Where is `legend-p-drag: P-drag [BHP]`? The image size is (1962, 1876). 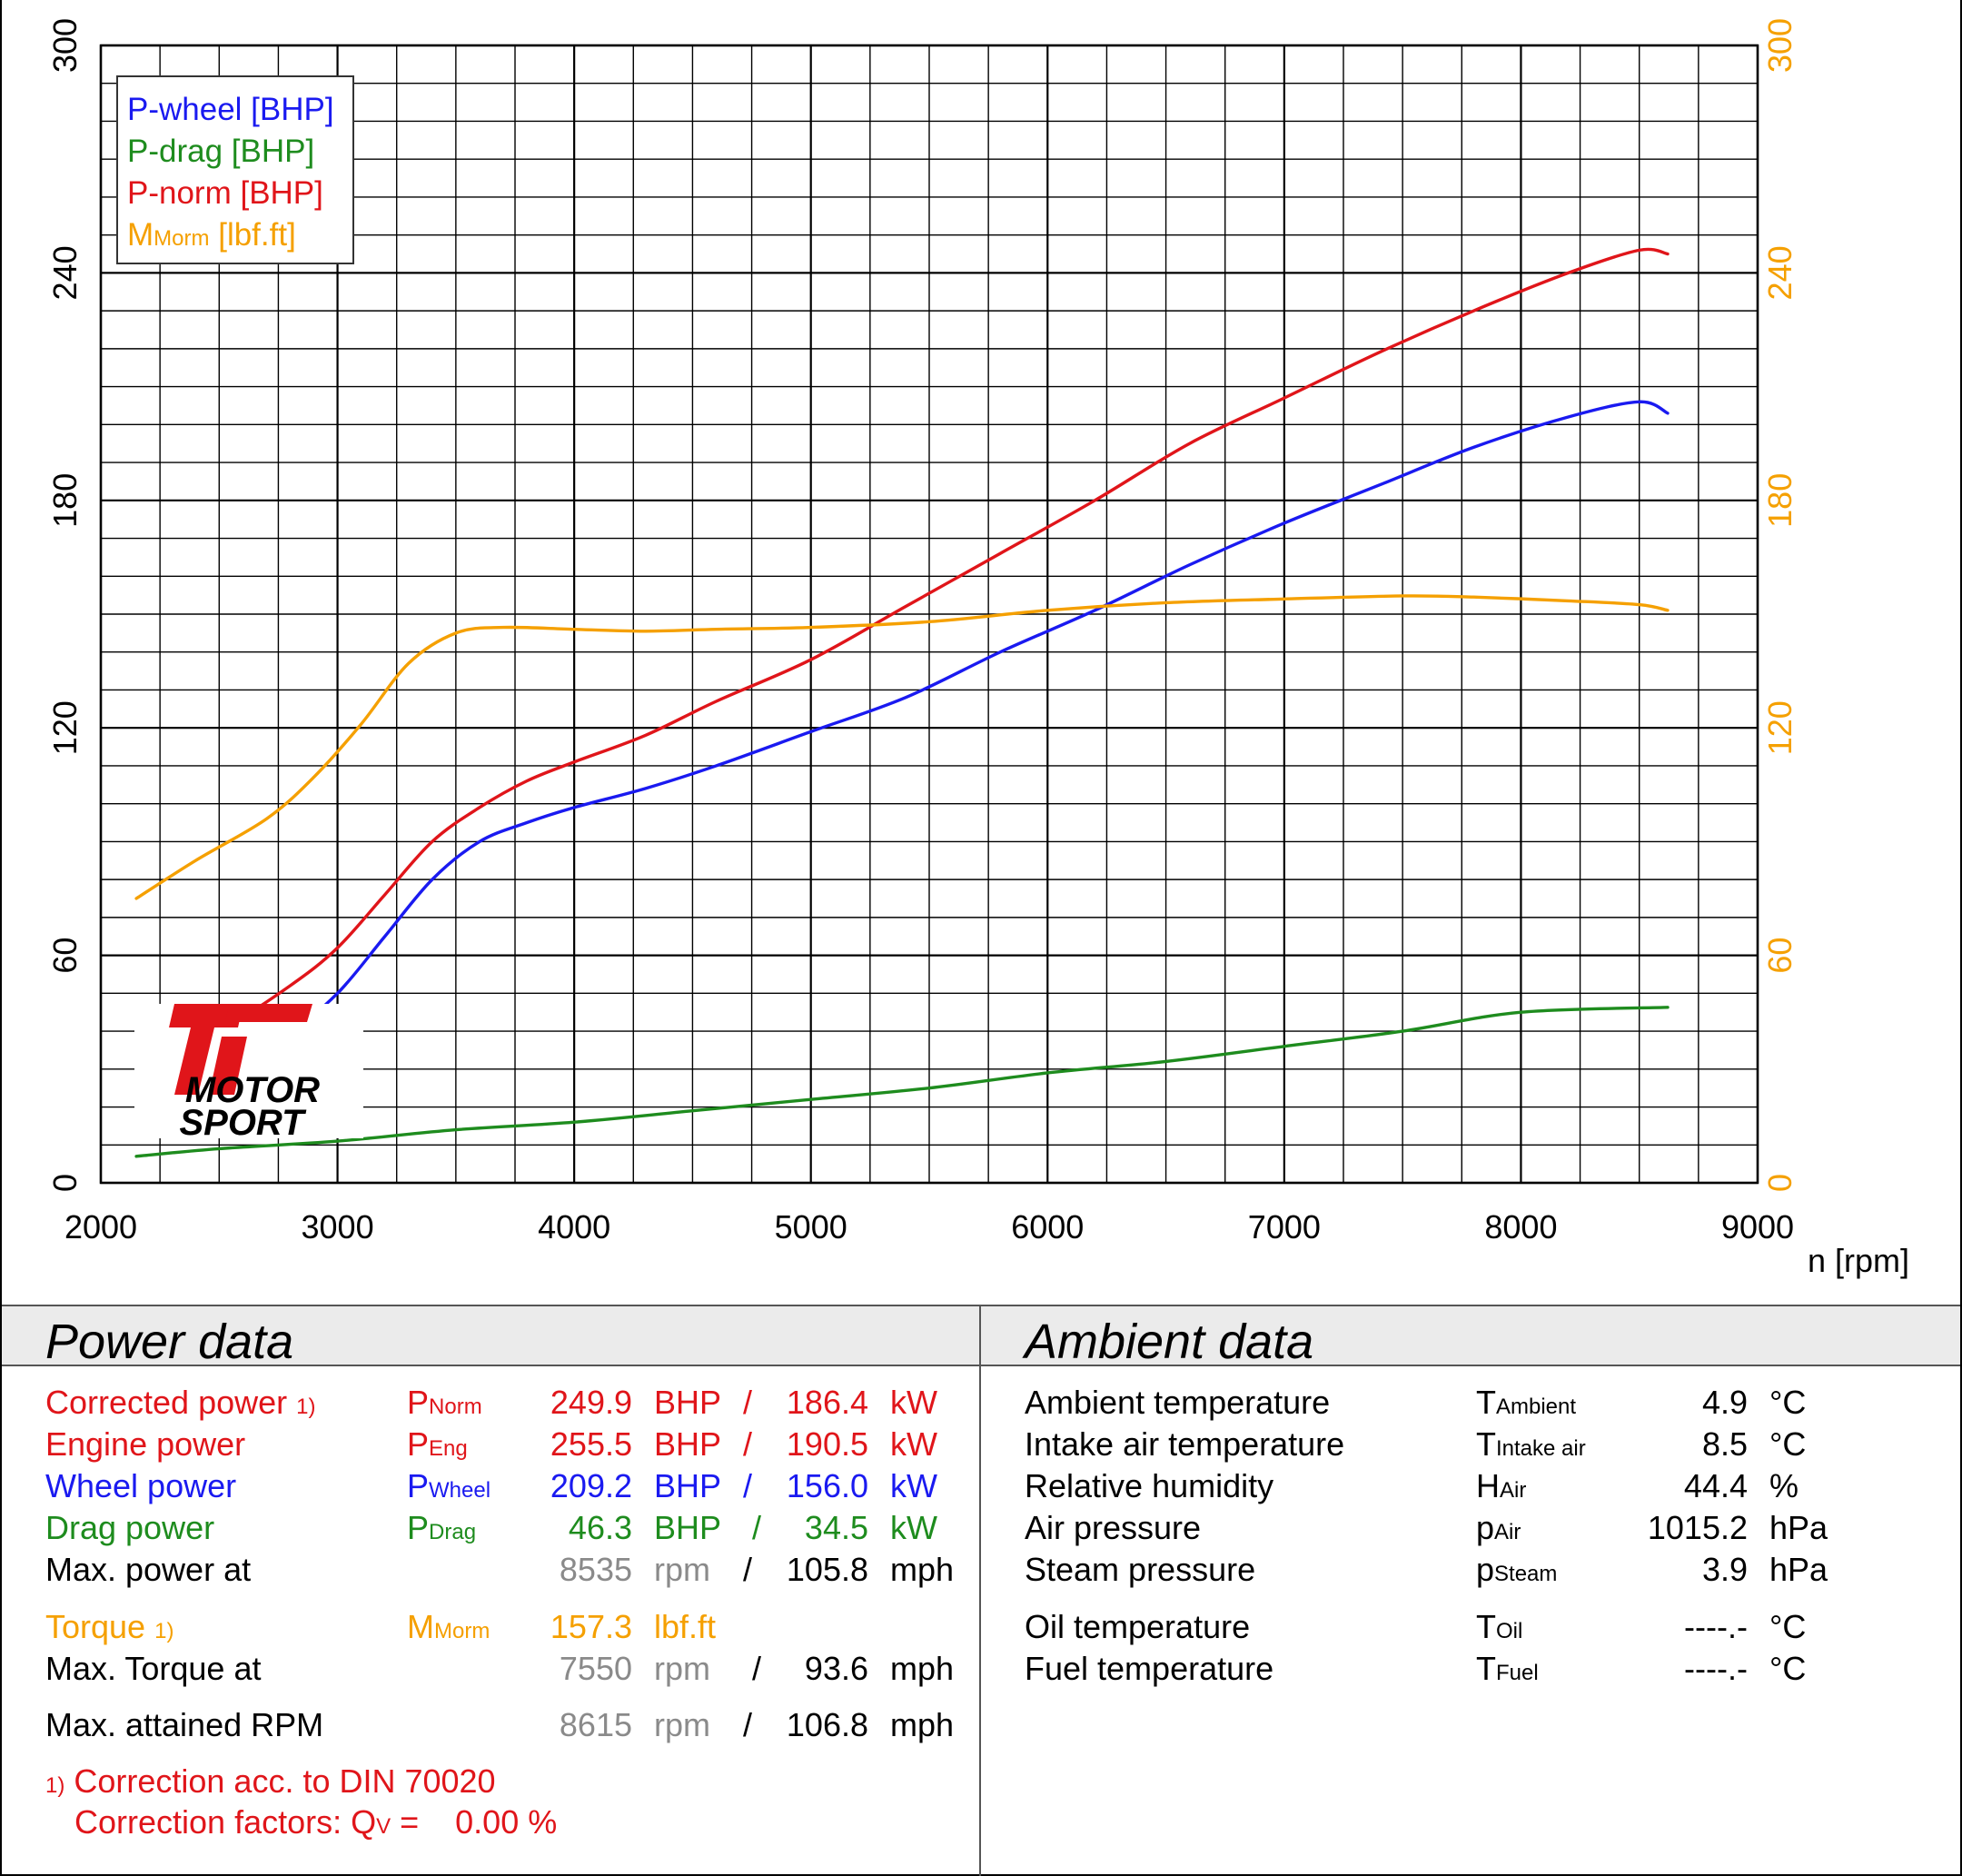 legend-p-drag: P-drag [BHP] is located at coordinates (221, 151).